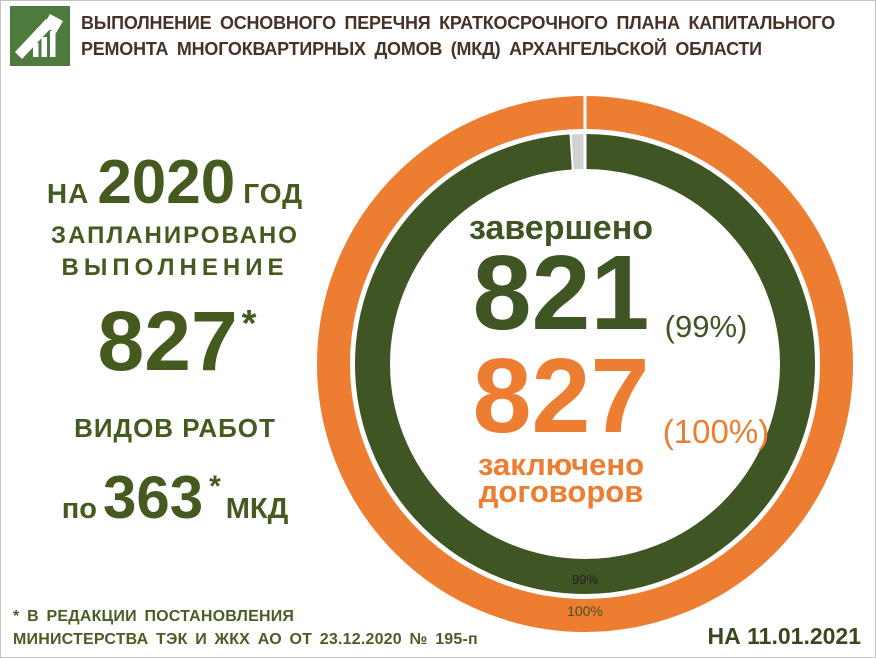  What do you see at coordinates (175, 428) in the screenshot?
I see `works-label: ВИДОВ РАБОТ` at bounding box center [175, 428].